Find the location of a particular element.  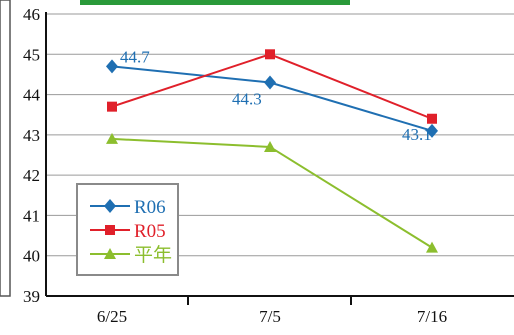

y-tick-label: 42 is located at coordinates (31, 175).